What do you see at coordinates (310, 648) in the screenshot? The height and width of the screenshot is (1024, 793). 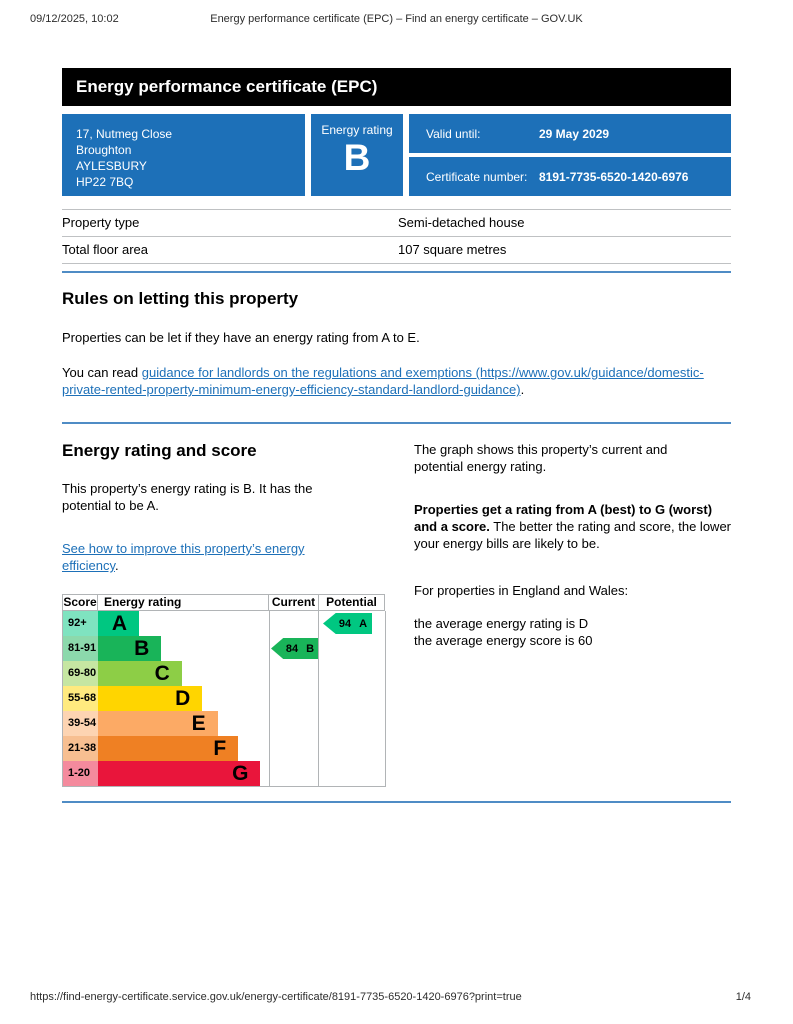 I see `current-rating-arrow-letter: B` at bounding box center [310, 648].